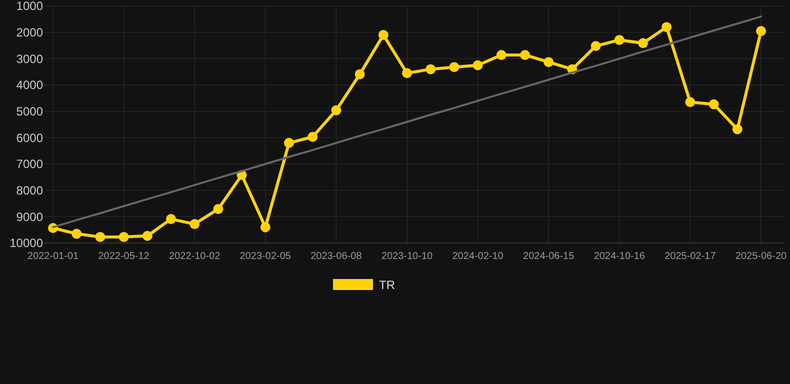 This screenshot has width=790, height=384. What do you see at coordinates (124, 256) in the screenshot?
I see `x-tick-label: 2022-05-12` at bounding box center [124, 256].